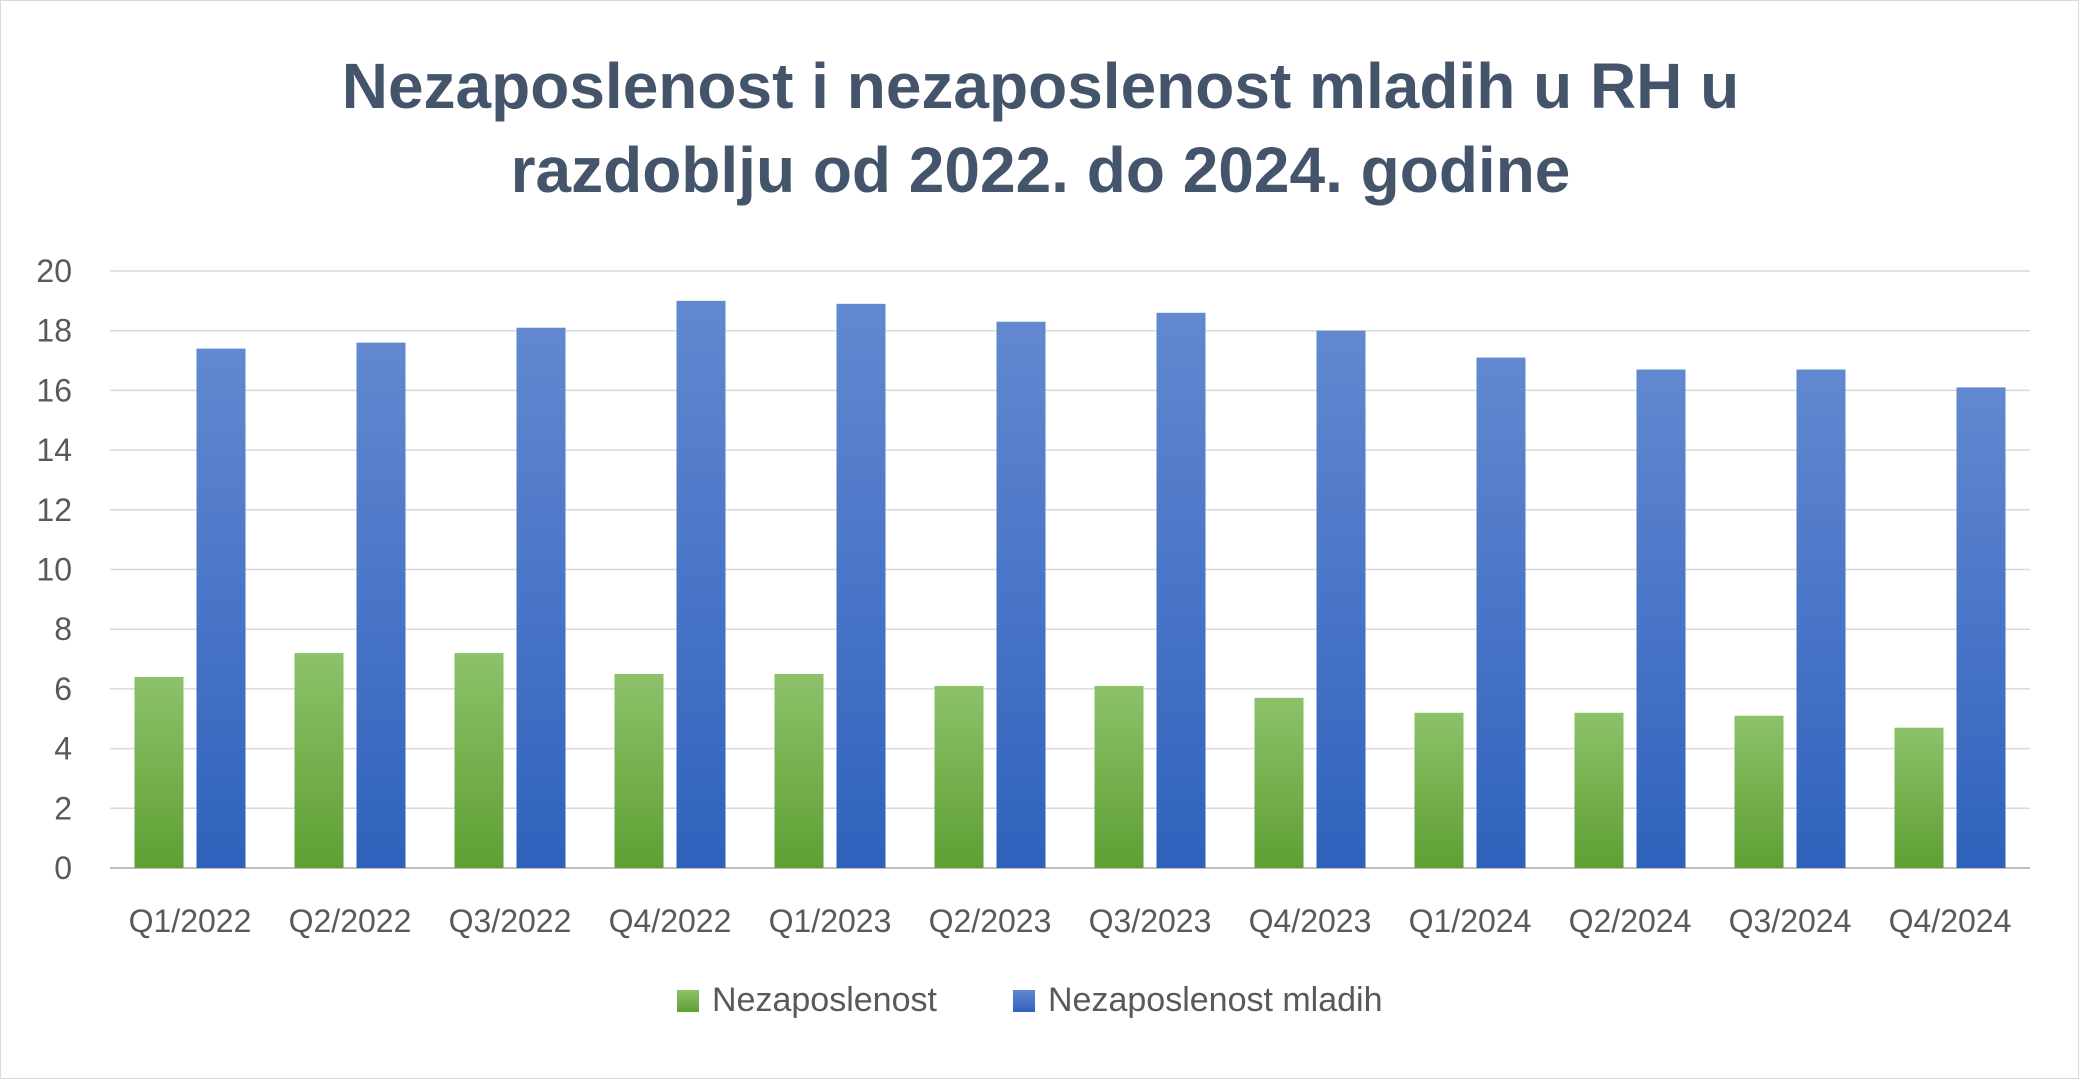 The width and height of the screenshot is (2081, 1081). What do you see at coordinates (350, 921) in the screenshot?
I see `x-tick-label: Q2/2022` at bounding box center [350, 921].